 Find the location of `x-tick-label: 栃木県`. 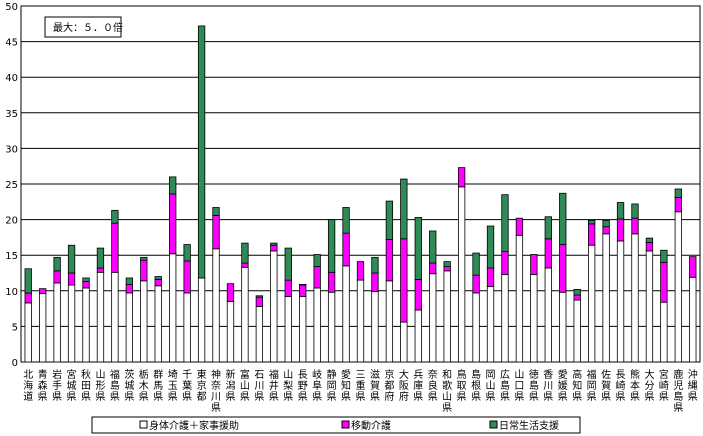

x-tick-label: 栃木県 is located at coordinates (144, 385).